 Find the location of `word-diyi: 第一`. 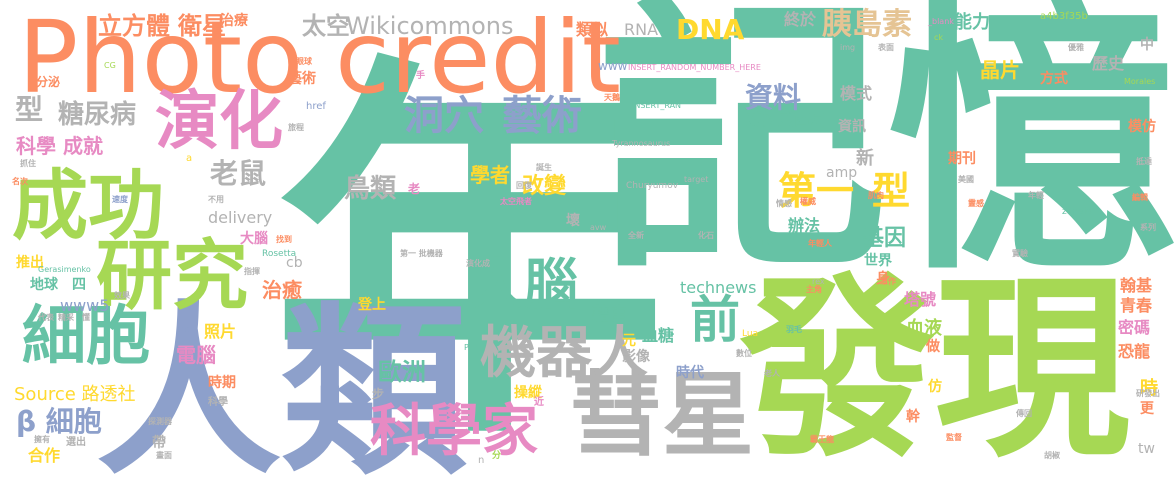

word-diyi: 第一 is located at coordinates (816, 191).